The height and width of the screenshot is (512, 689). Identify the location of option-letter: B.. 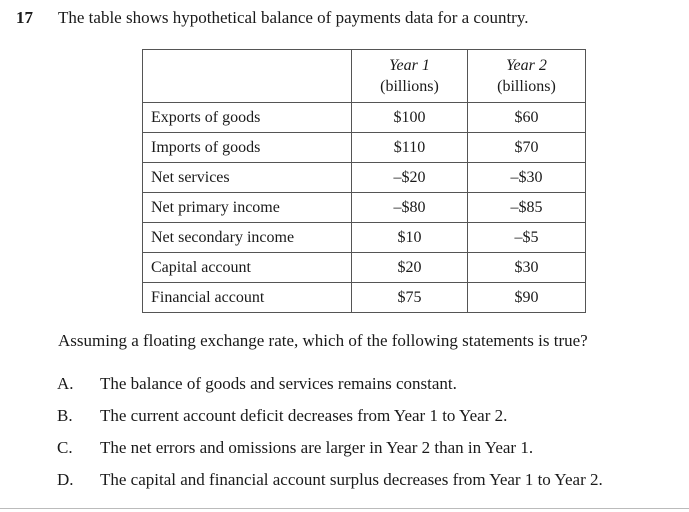
(65, 415).